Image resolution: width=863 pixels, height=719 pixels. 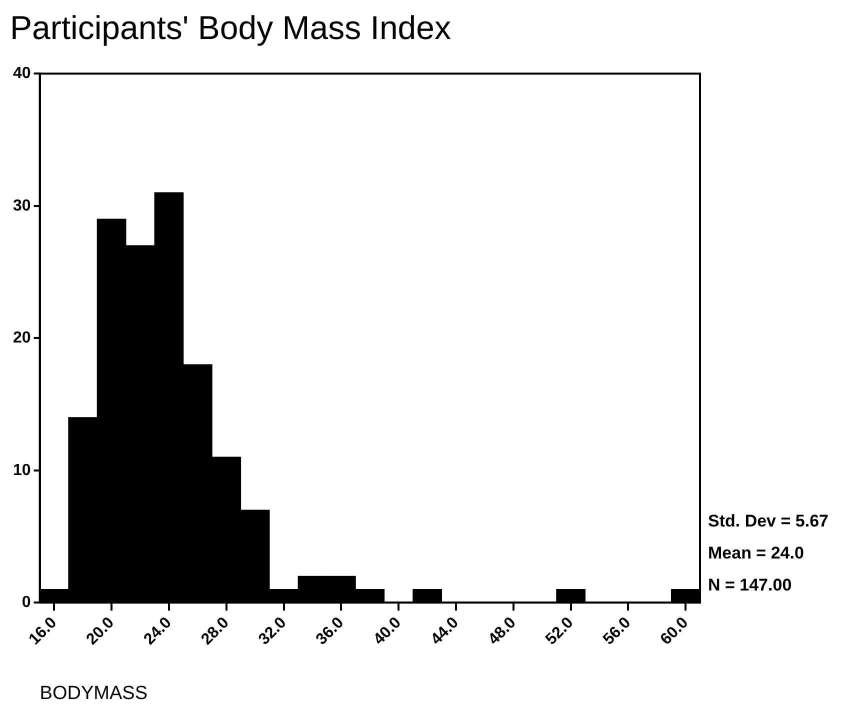 I want to click on text: Mean = 24.0, so click(x=756, y=552).